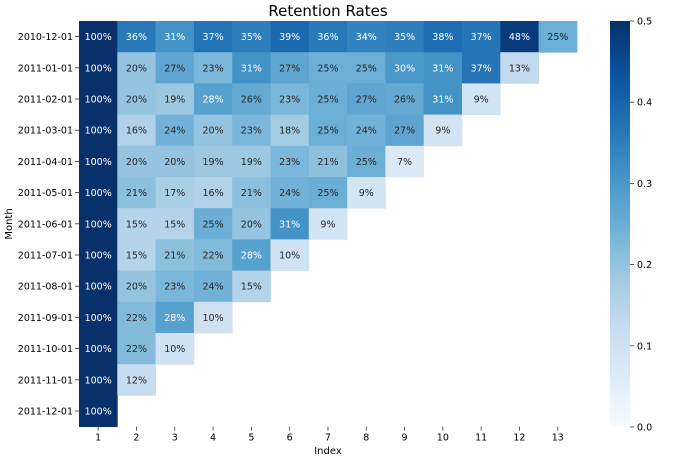 This screenshot has height=465, width=675. I want to click on cell-value-label: 17%, so click(174, 193).